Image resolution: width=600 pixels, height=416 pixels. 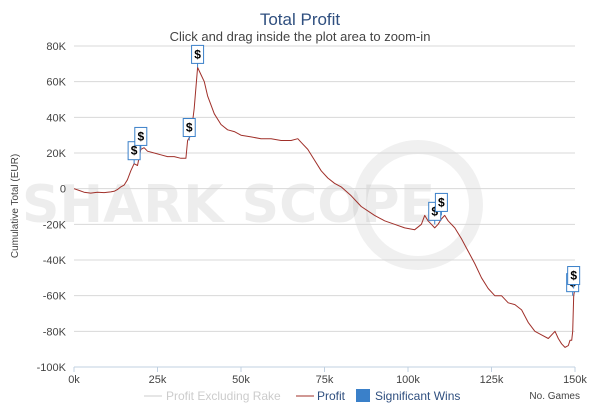 What do you see at coordinates (228, 205) in the screenshot?
I see `watermark-text: SHARK SCOPE` at bounding box center [228, 205].